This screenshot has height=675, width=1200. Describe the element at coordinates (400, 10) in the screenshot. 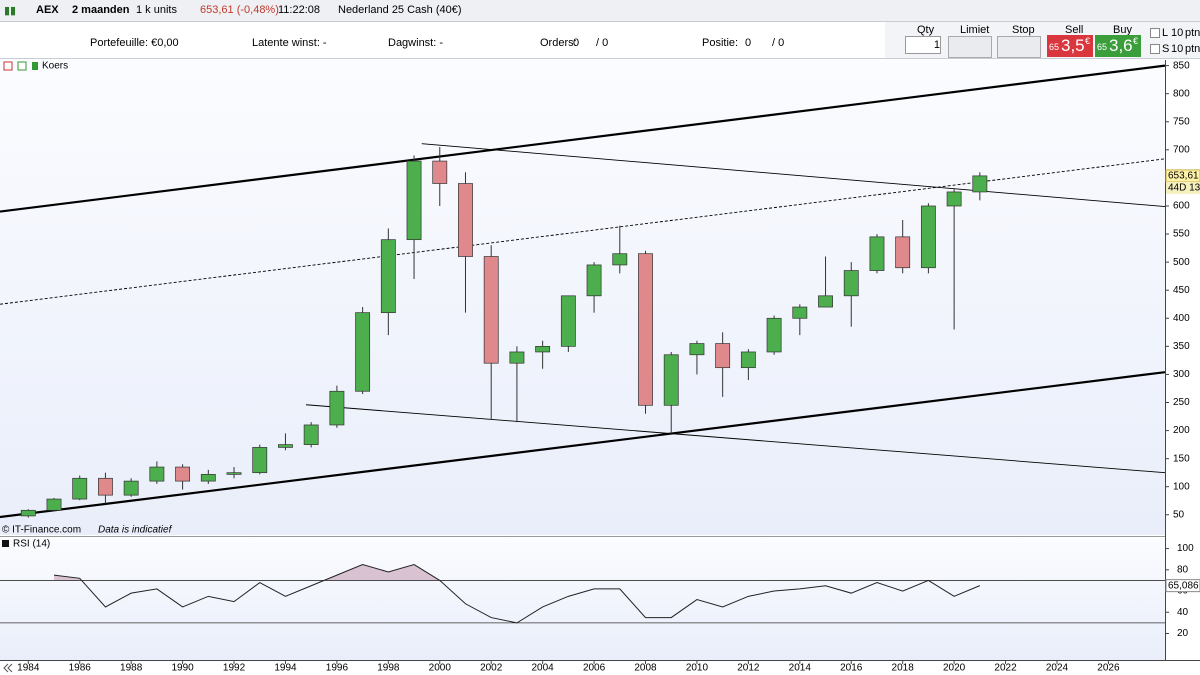

I see `instrument: Nederland 25 Cash (40€)` at that location.